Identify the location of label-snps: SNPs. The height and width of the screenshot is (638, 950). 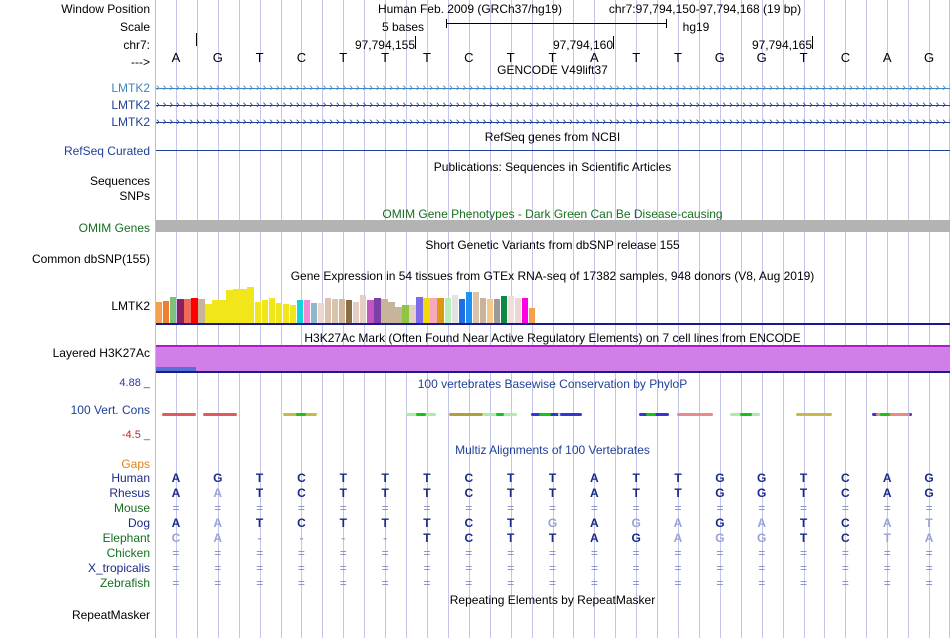
(134, 196).